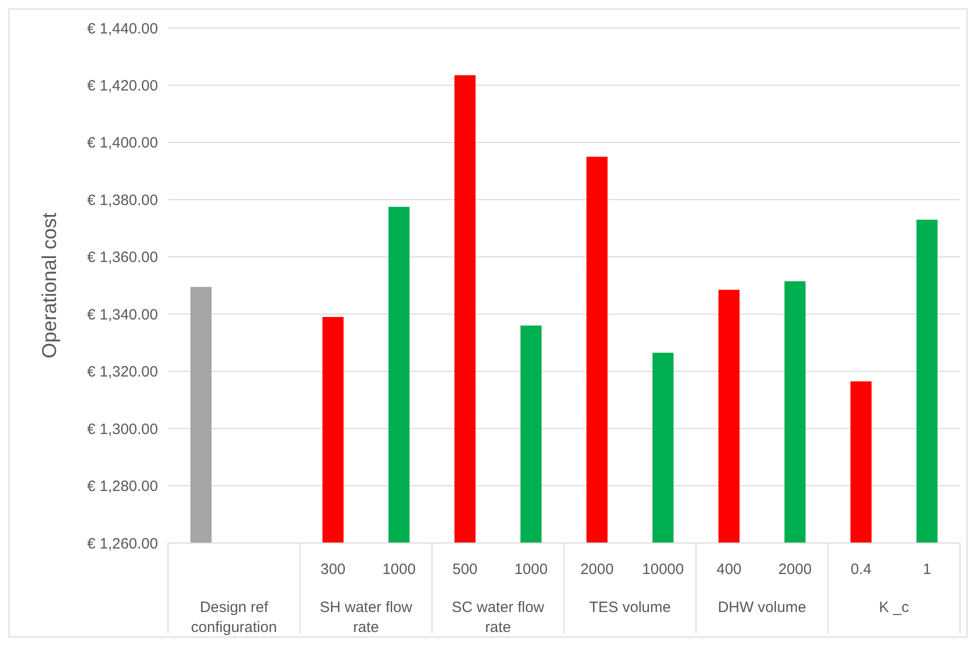 This screenshot has height=648, width=978. Describe the element at coordinates (122, 257) in the screenshot. I see `y-tick-label: € 1,360.00` at that location.